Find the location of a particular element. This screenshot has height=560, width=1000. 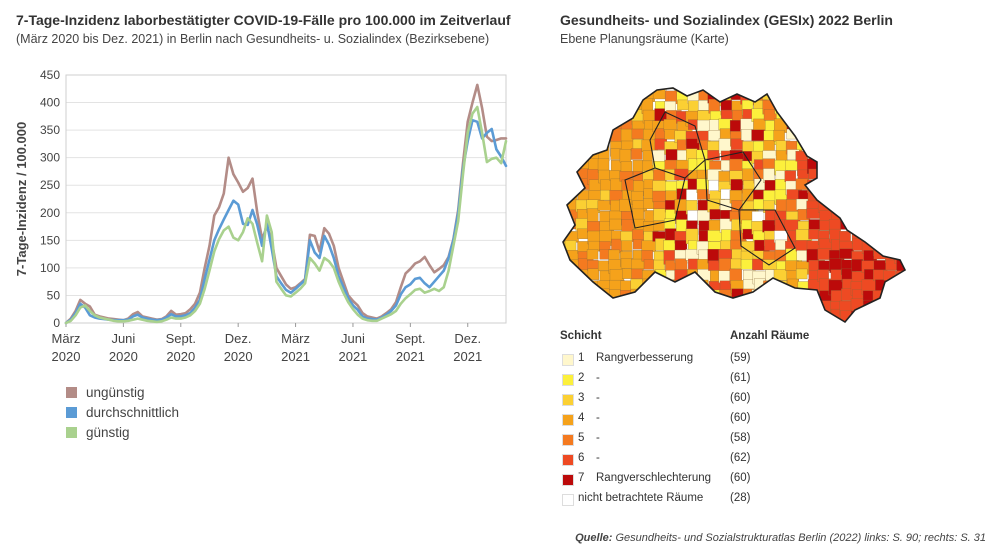

legend-item-unguenstig: ungünstig is located at coordinates (122, 392).